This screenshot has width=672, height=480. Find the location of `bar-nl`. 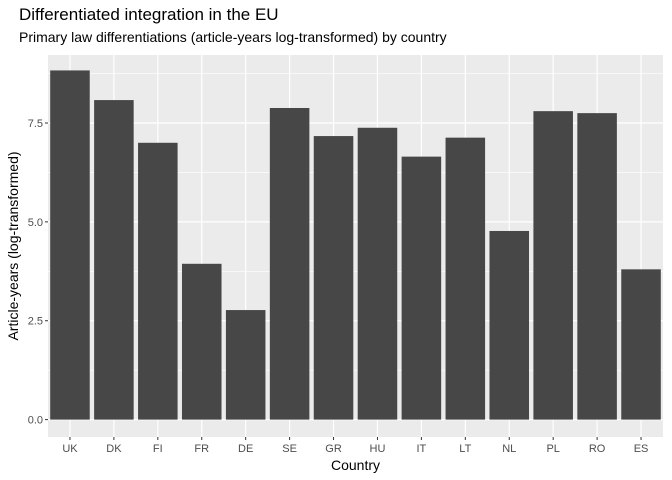

bar-nl is located at coordinates (509, 325).